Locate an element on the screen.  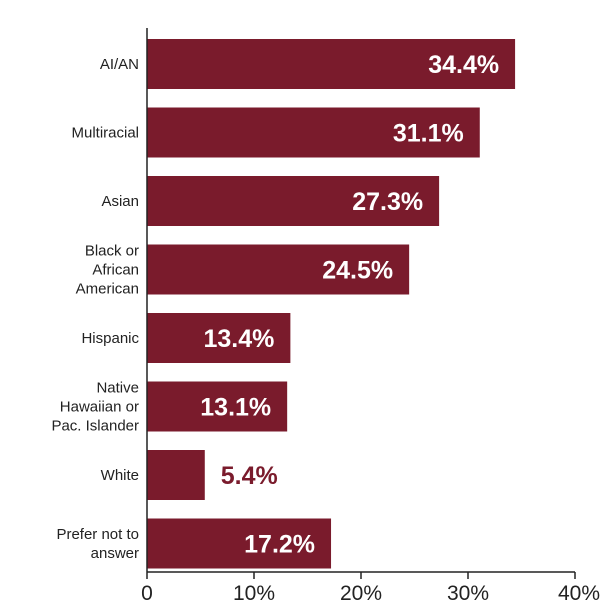
category-label: White is located at coordinates (120, 475).